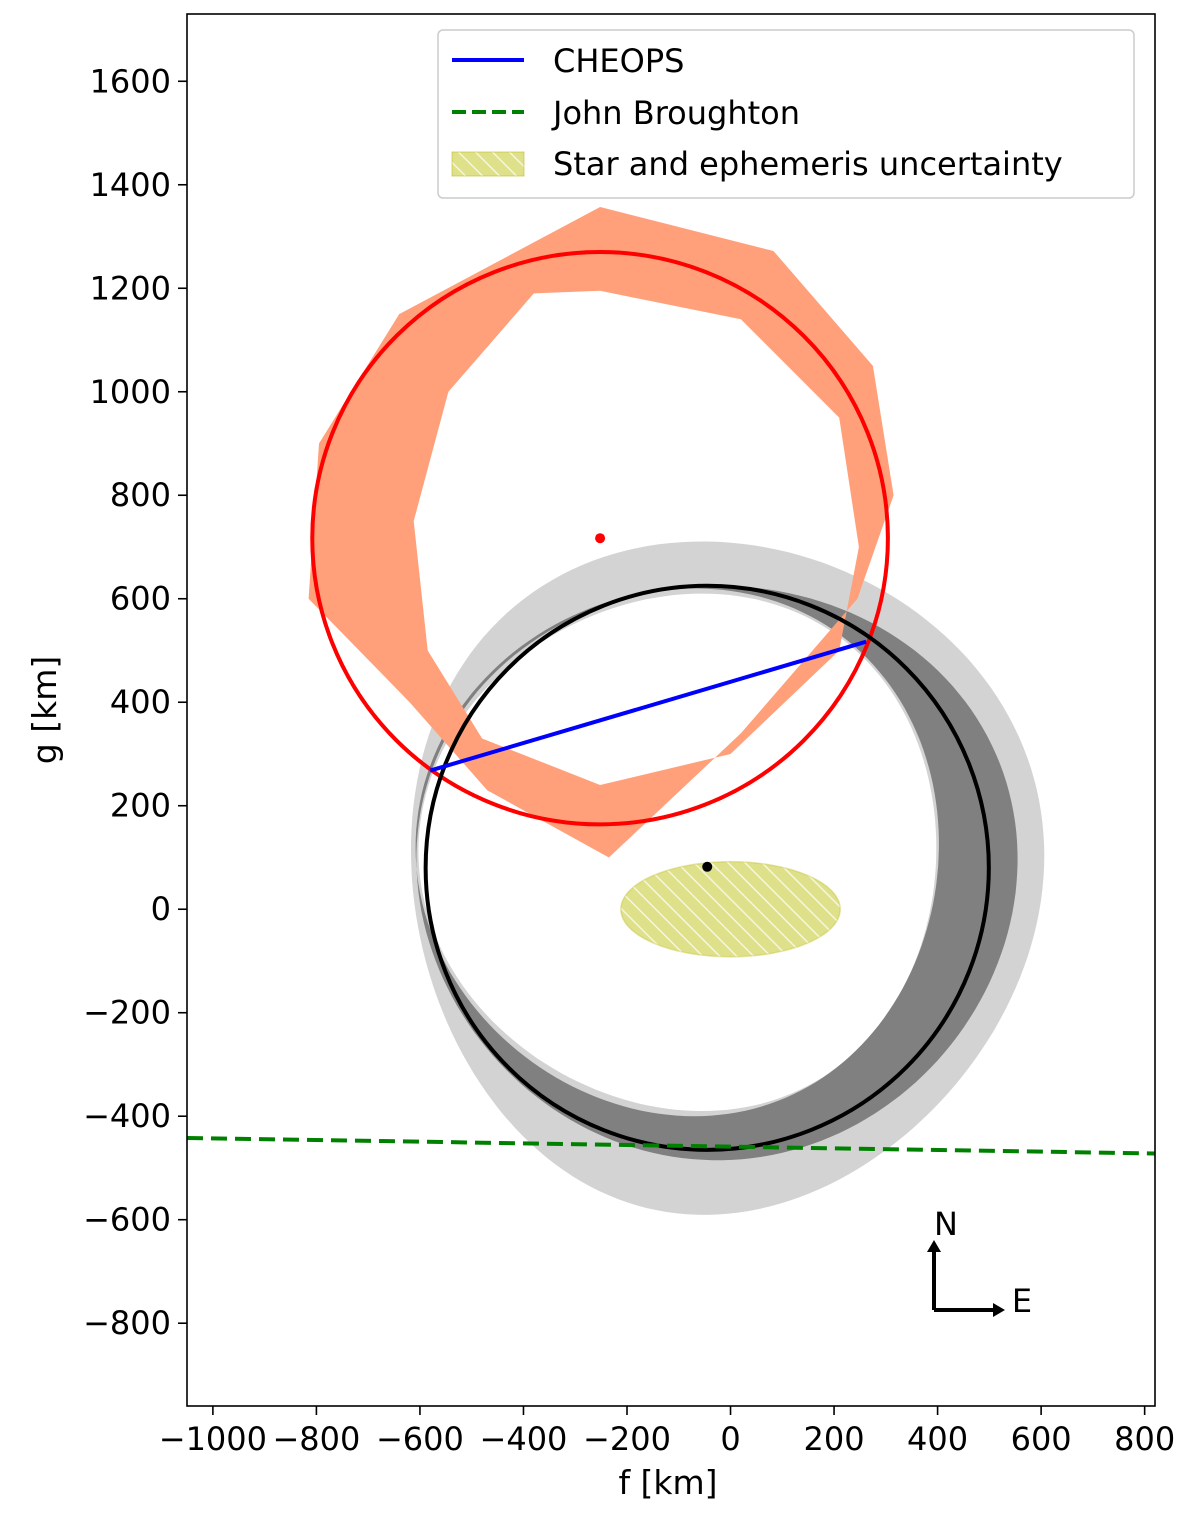 This screenshot has height=1517, width=1200. What do you see at coordinates (127, 1220) in the screenshot?
I see `y-tick-label: −600` at bounding box center [127, 1220].